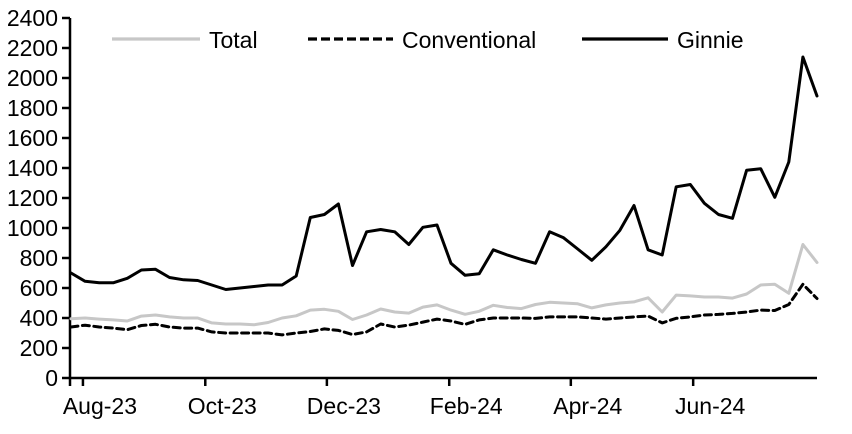 The image size is (852, 434). I want to click on y-axis-tick-label: 800, so click(39, 258).